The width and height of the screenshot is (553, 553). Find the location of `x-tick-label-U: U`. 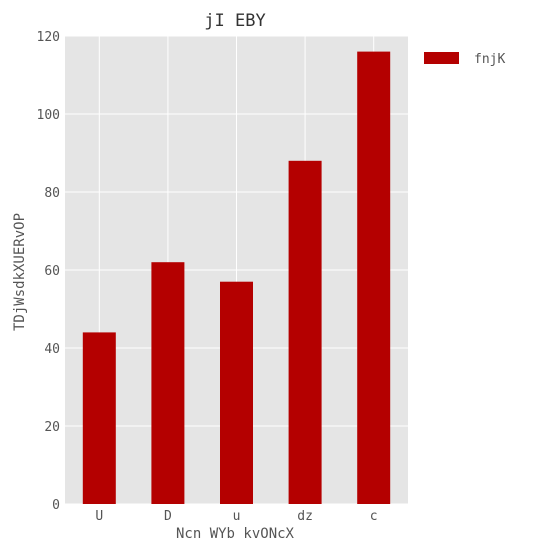

x-tick-label-U: U is located at coordinates (99, 516).